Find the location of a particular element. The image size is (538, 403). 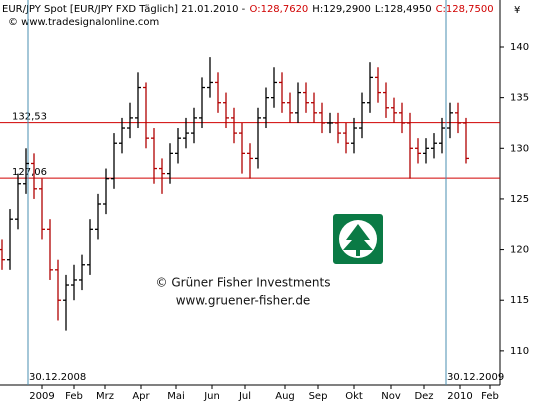

y-tick-label: 140 is located at coordinates (519, 47).